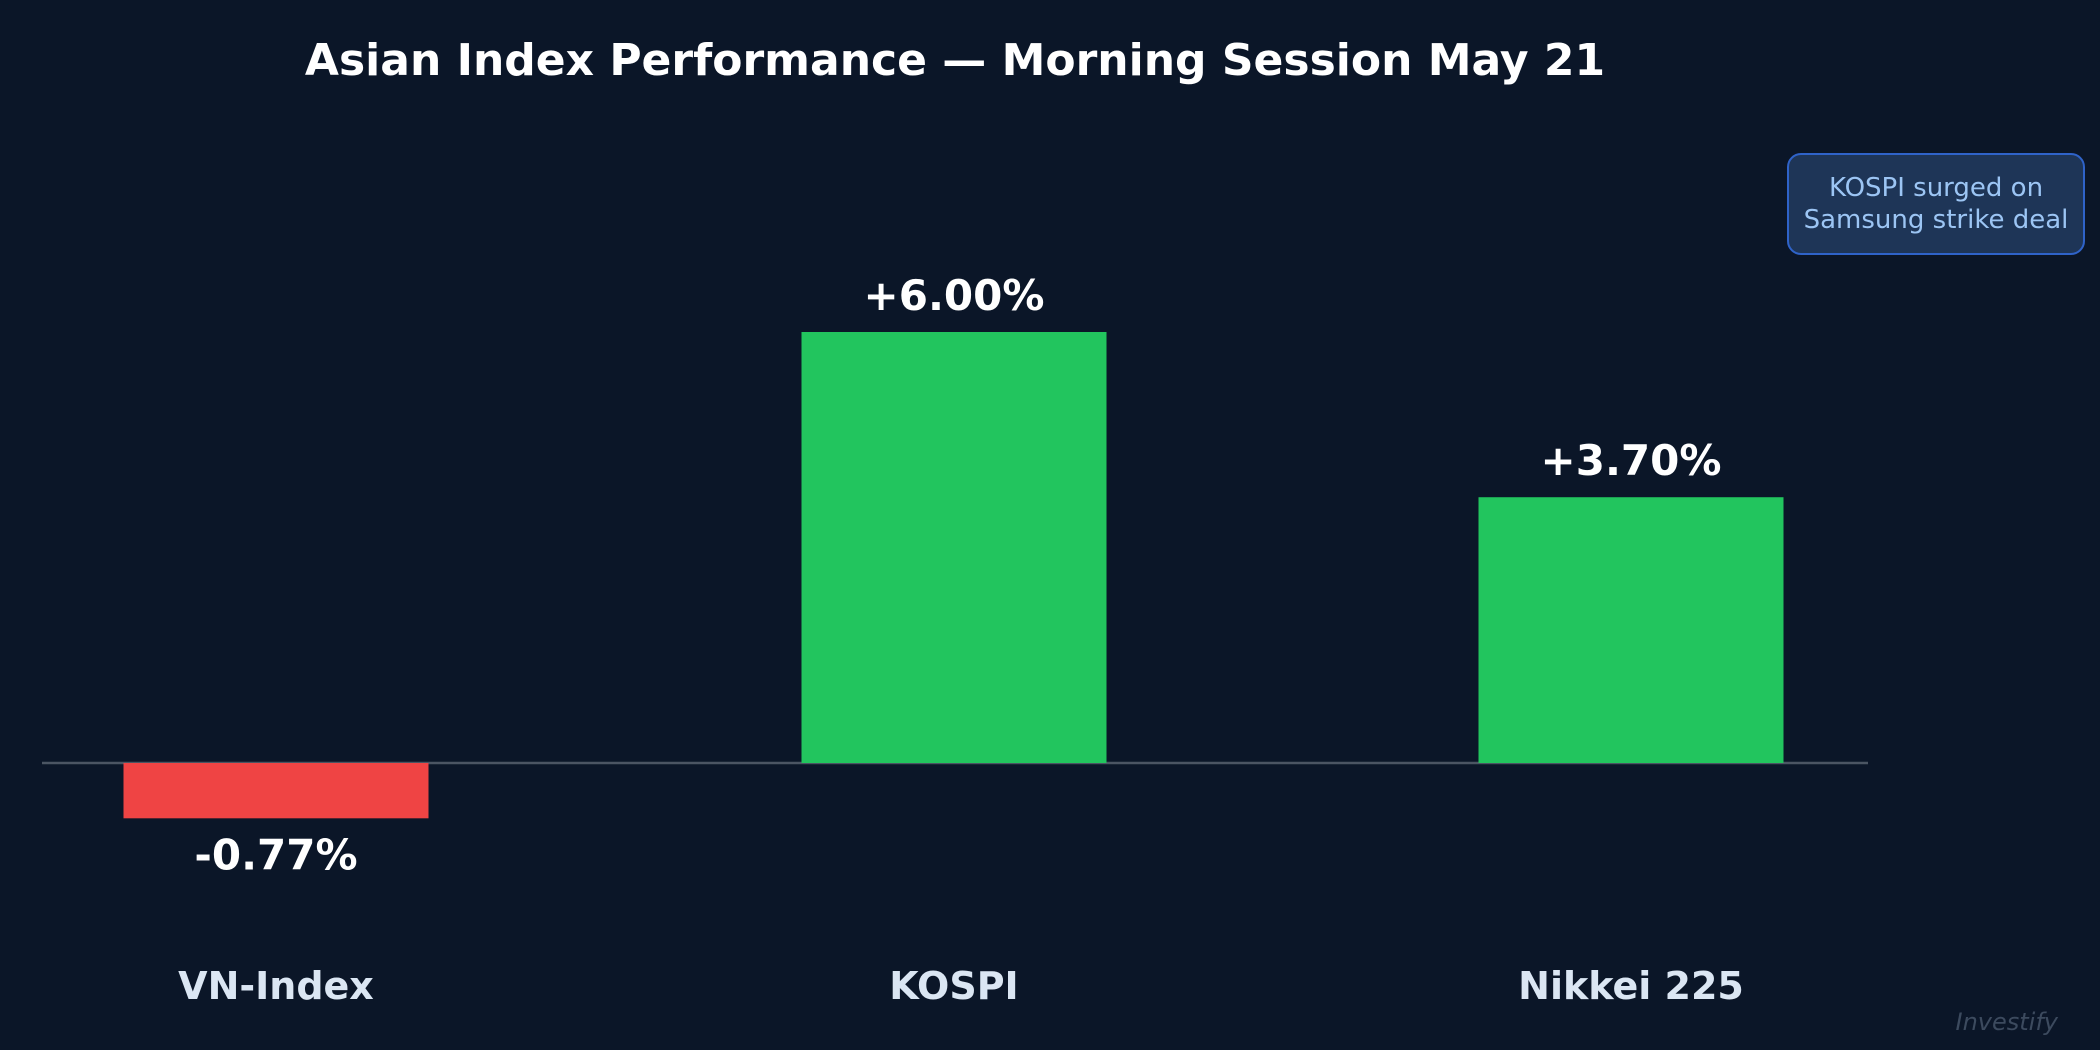 The image size is (2100, 1050). What do you see at coordinates (2007, 1022) in the screenshot?
I see `watermark: Investify` at bounding box center [2007, 1022].